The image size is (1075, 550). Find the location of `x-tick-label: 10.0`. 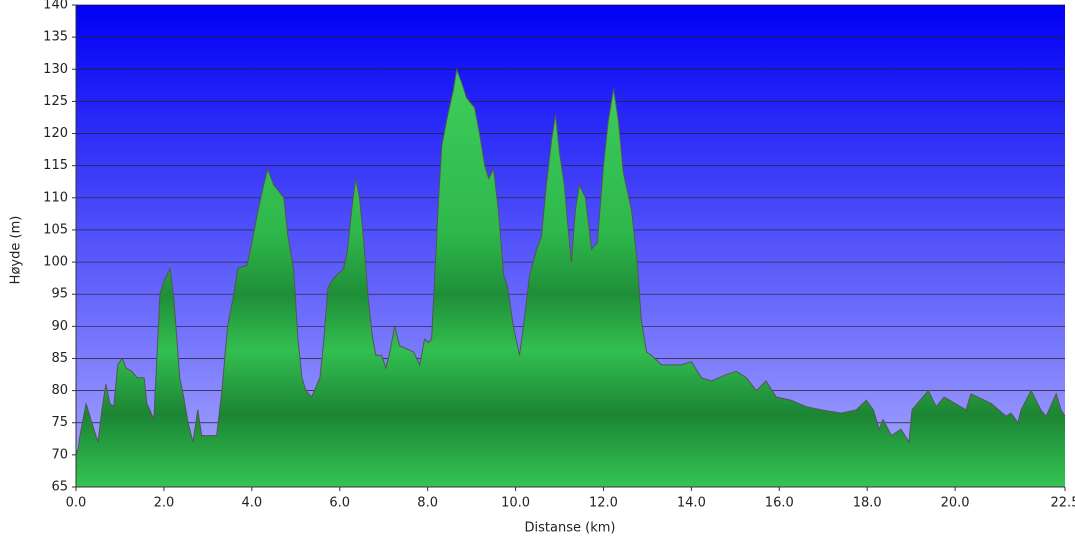

x-tick-label: 10.0 is located at coordinates (515, 503).